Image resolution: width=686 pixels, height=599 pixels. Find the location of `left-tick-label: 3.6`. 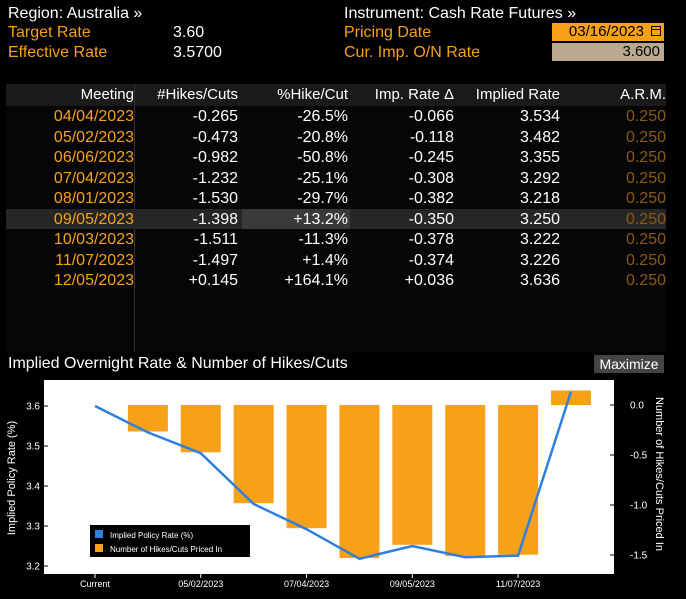

left-tick-label: 3.6 is located at coordinates (33, 407).